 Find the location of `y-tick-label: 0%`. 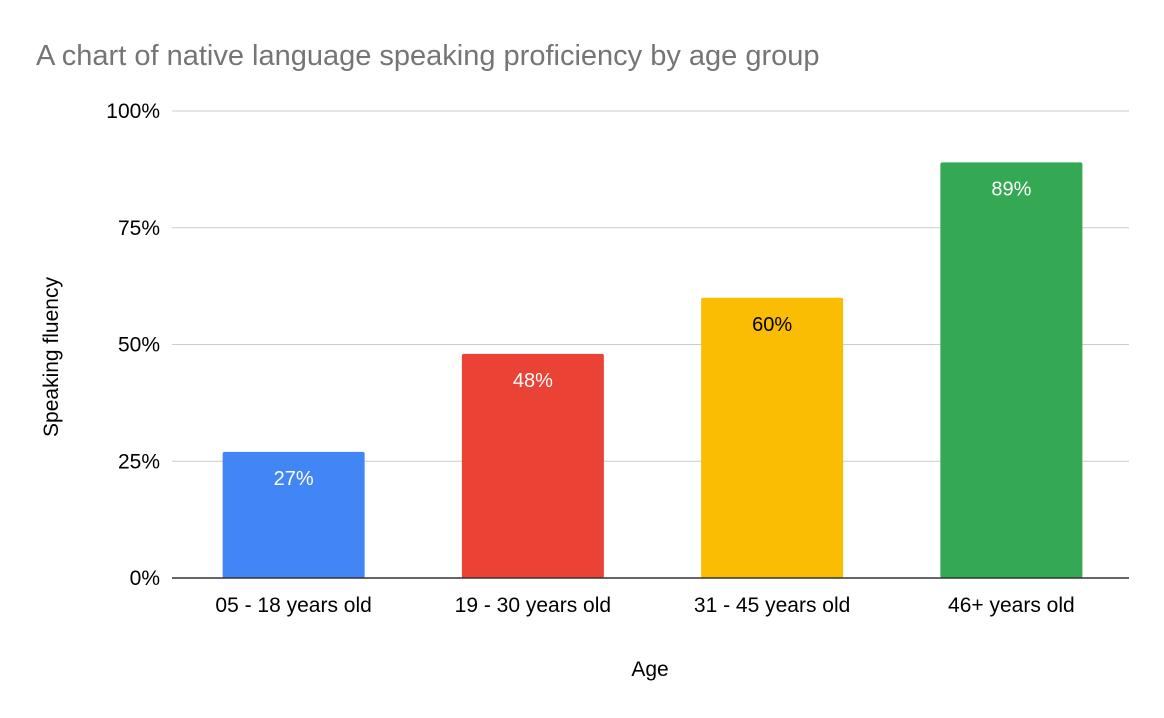

y-tick-label: 0% is located at coordinates (145, 578).